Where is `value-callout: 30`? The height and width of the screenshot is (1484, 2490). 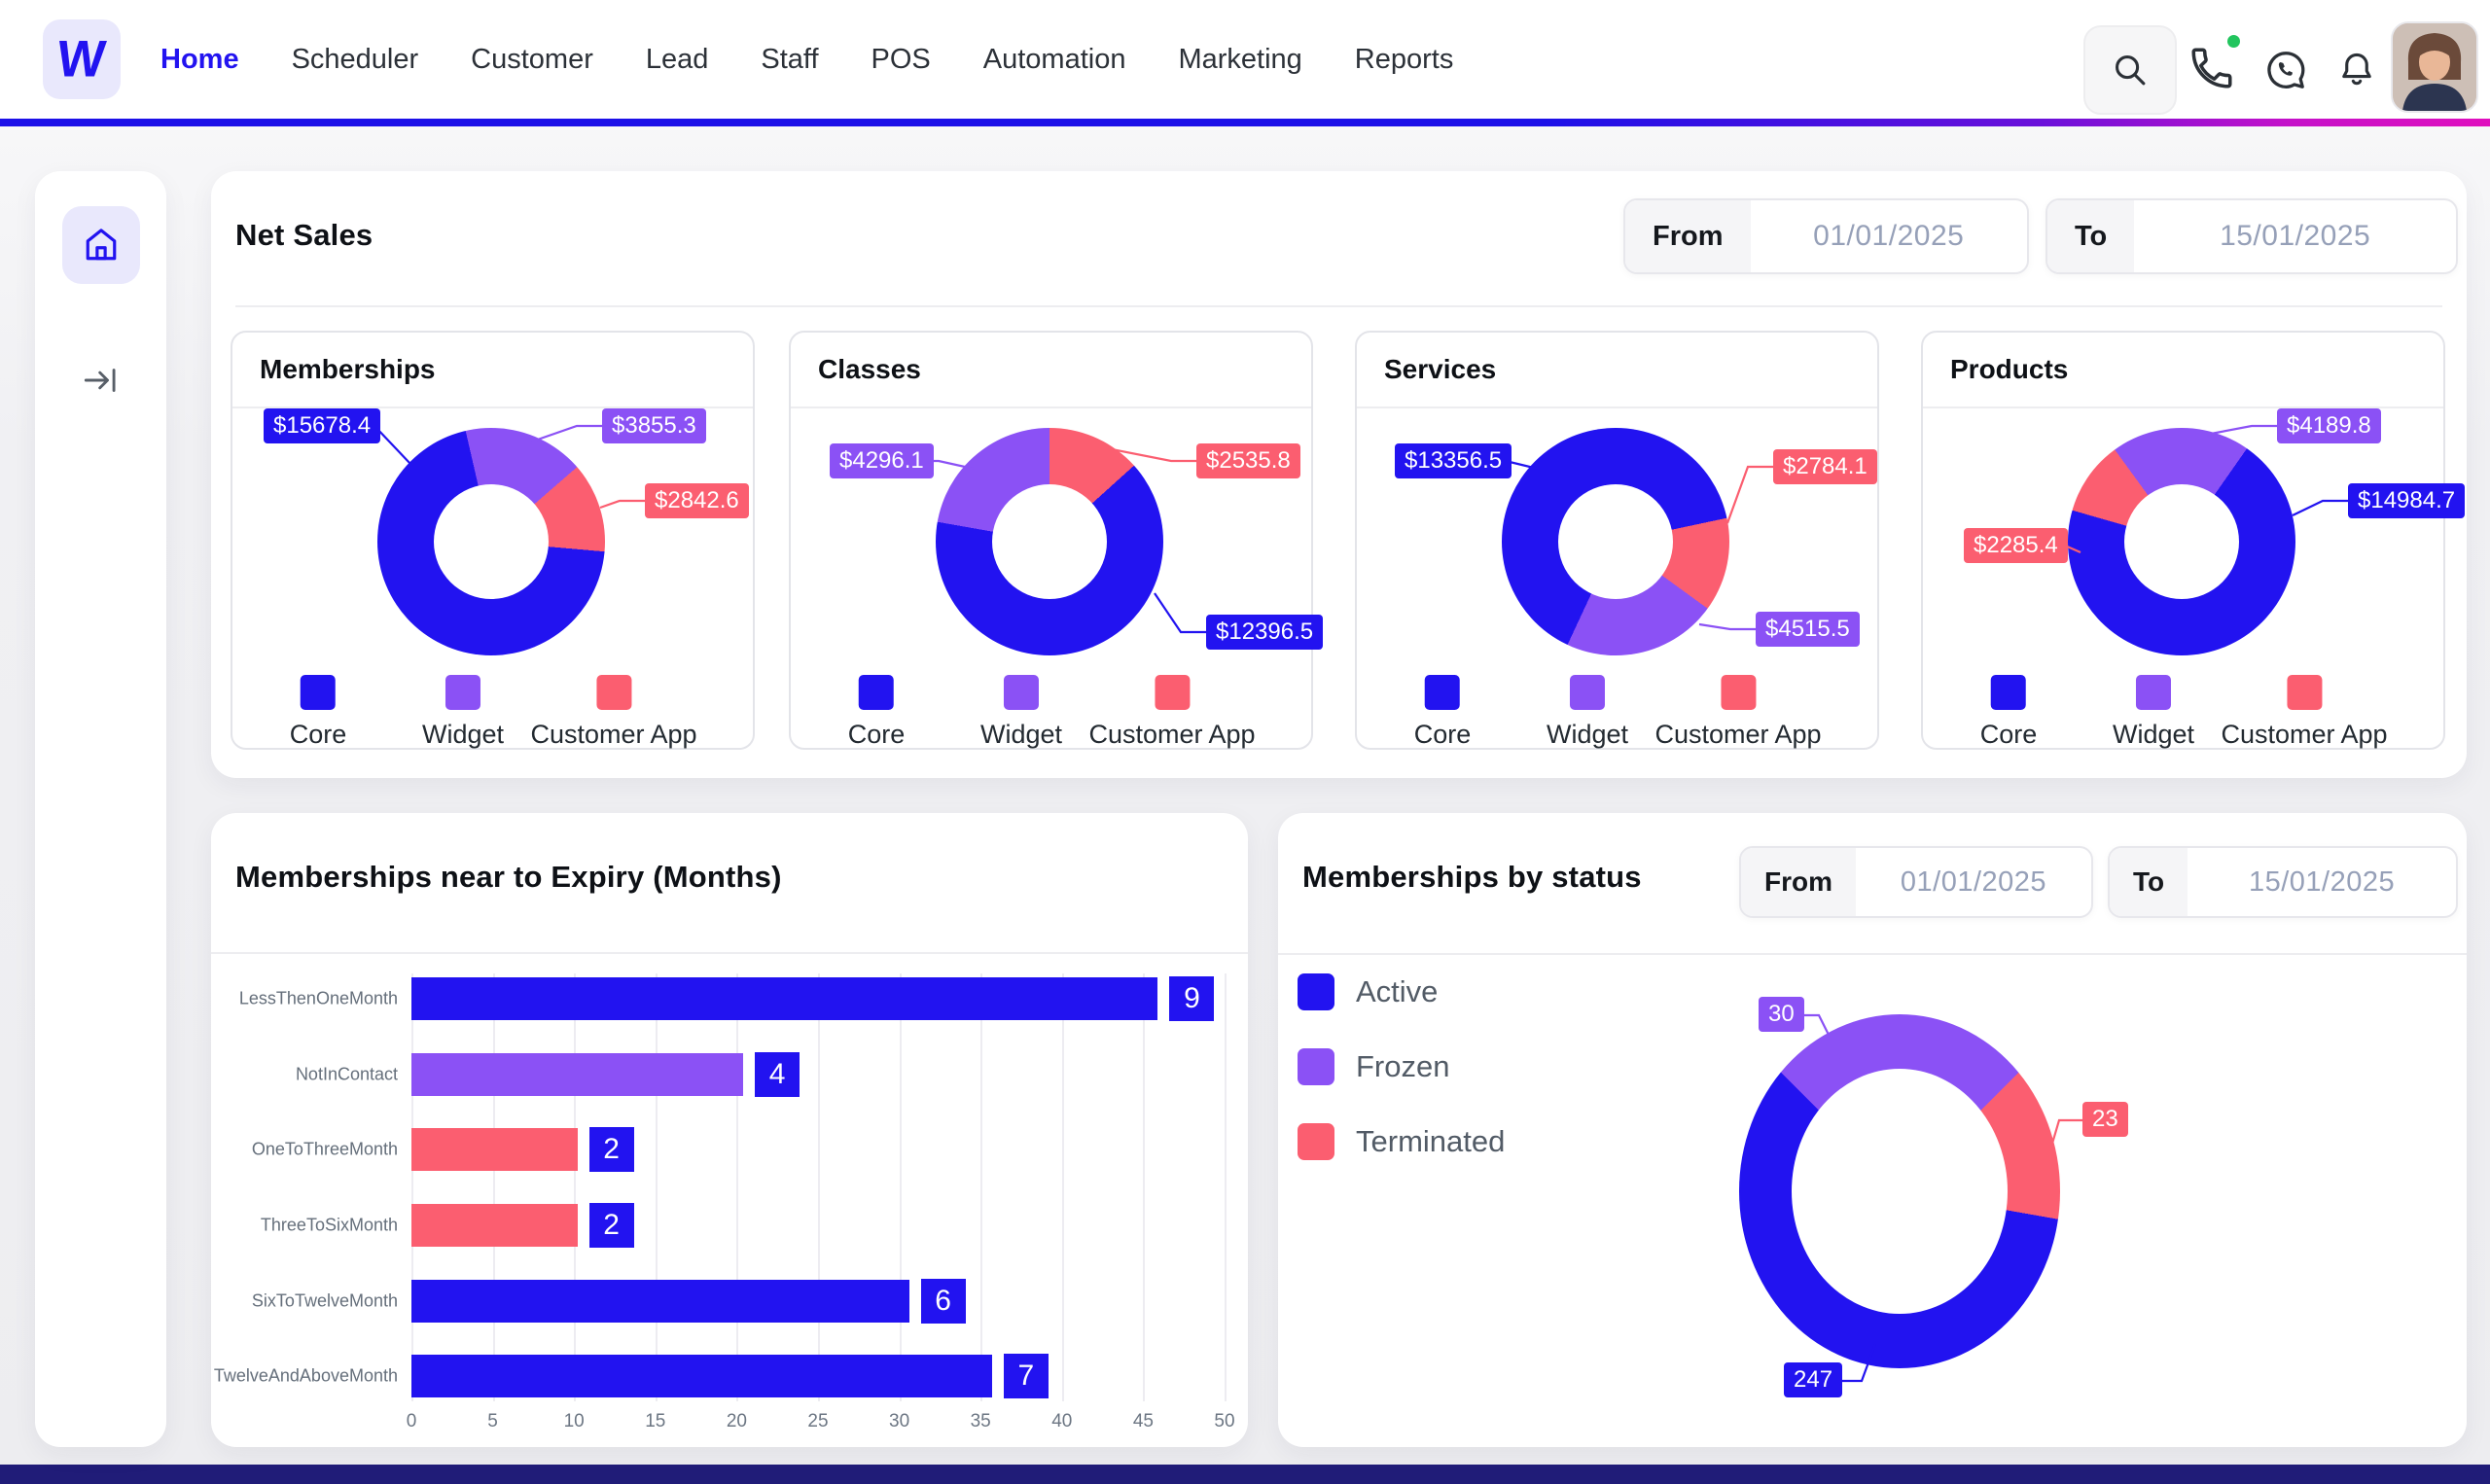
value-callout: 30 is located at coordinates (1781, 1015).